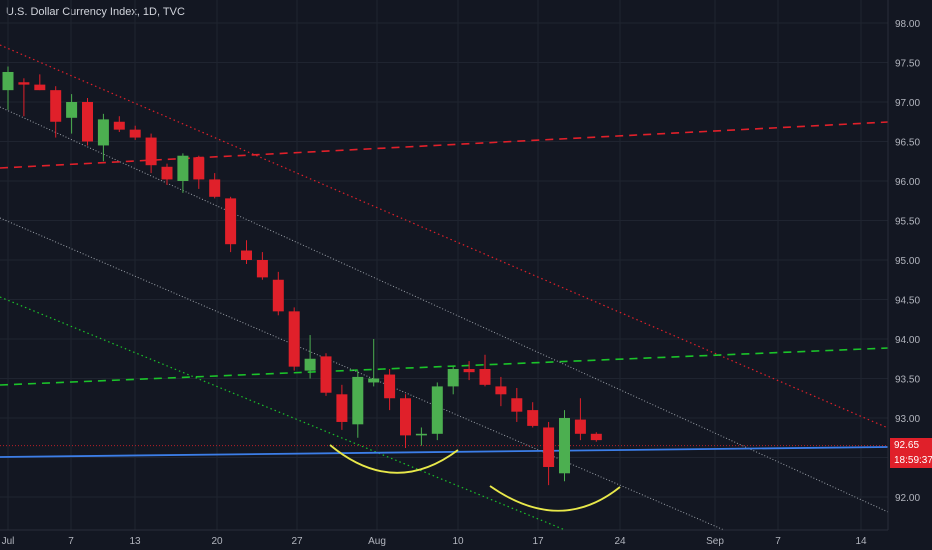  I want to click on y-tick-label: 96.50, so click(907, 143).